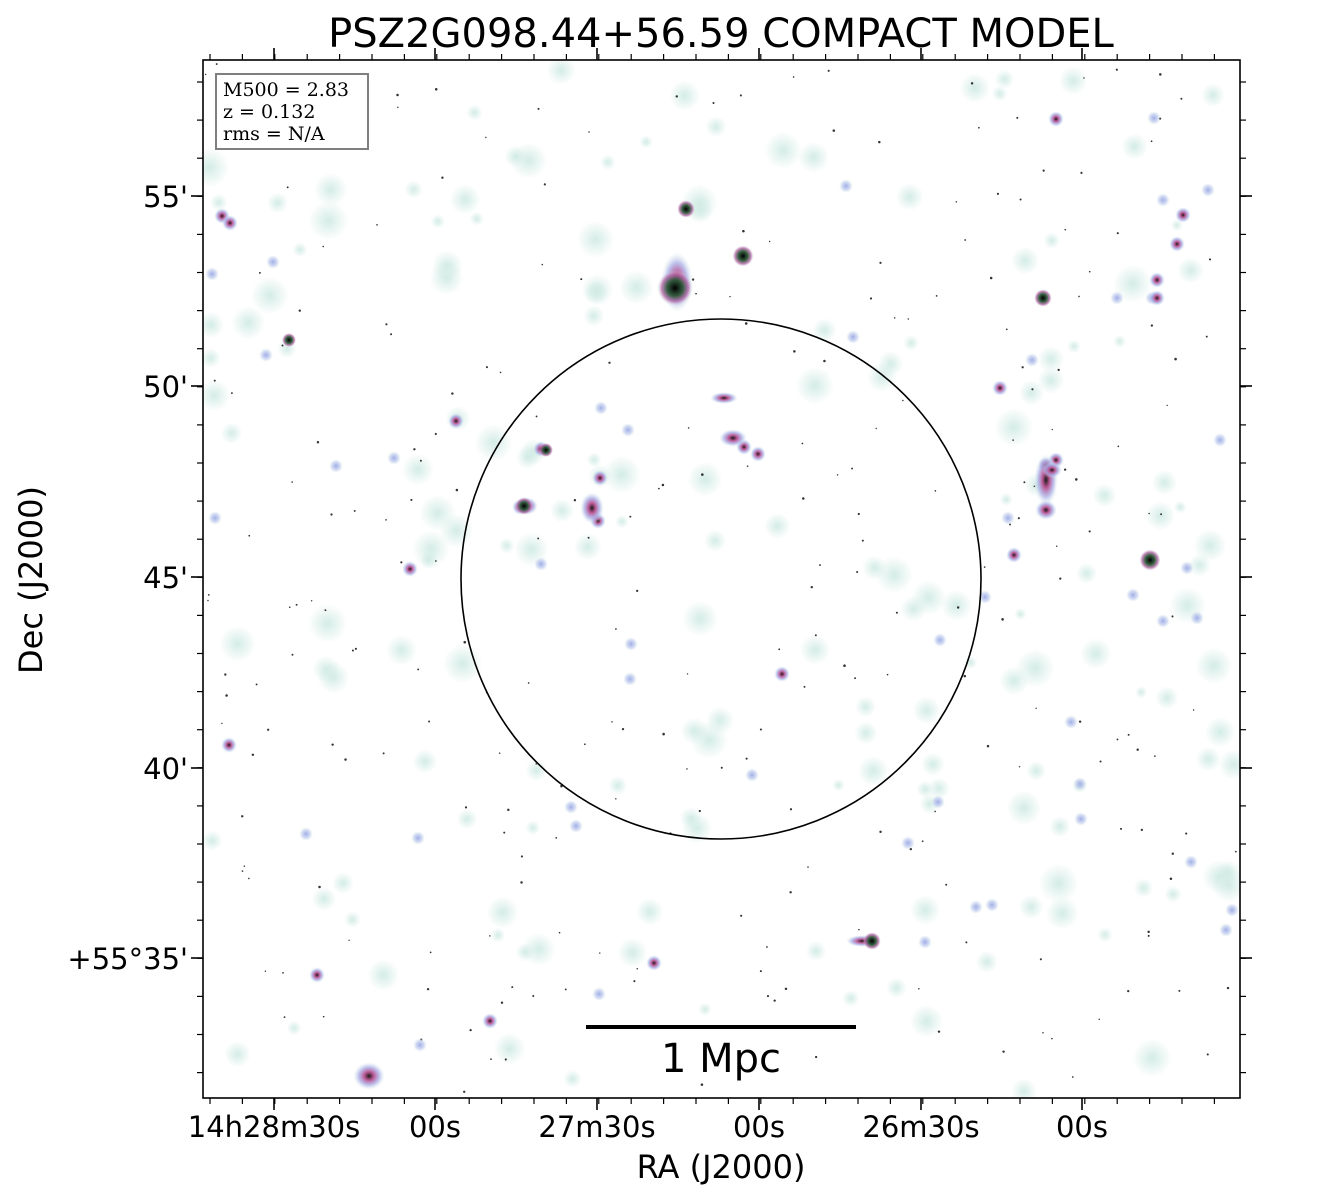 Image resolution: width=1321 pixels, height=1200 pixels. What do you see at coordinates (1177, 244) in the screenshot?
I see `bright-source` at bounding box center [1177, 244].